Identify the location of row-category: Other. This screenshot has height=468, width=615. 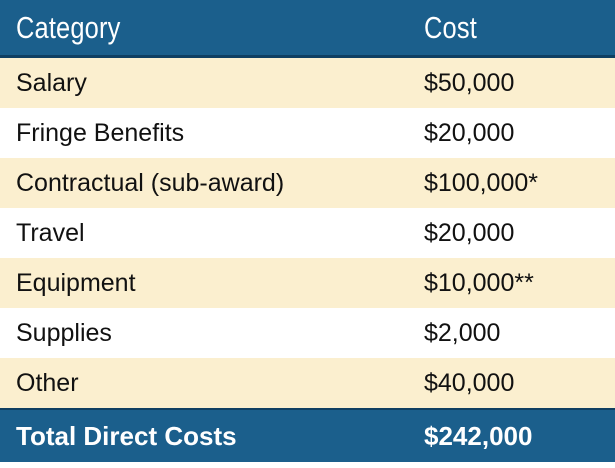
(47, 382).